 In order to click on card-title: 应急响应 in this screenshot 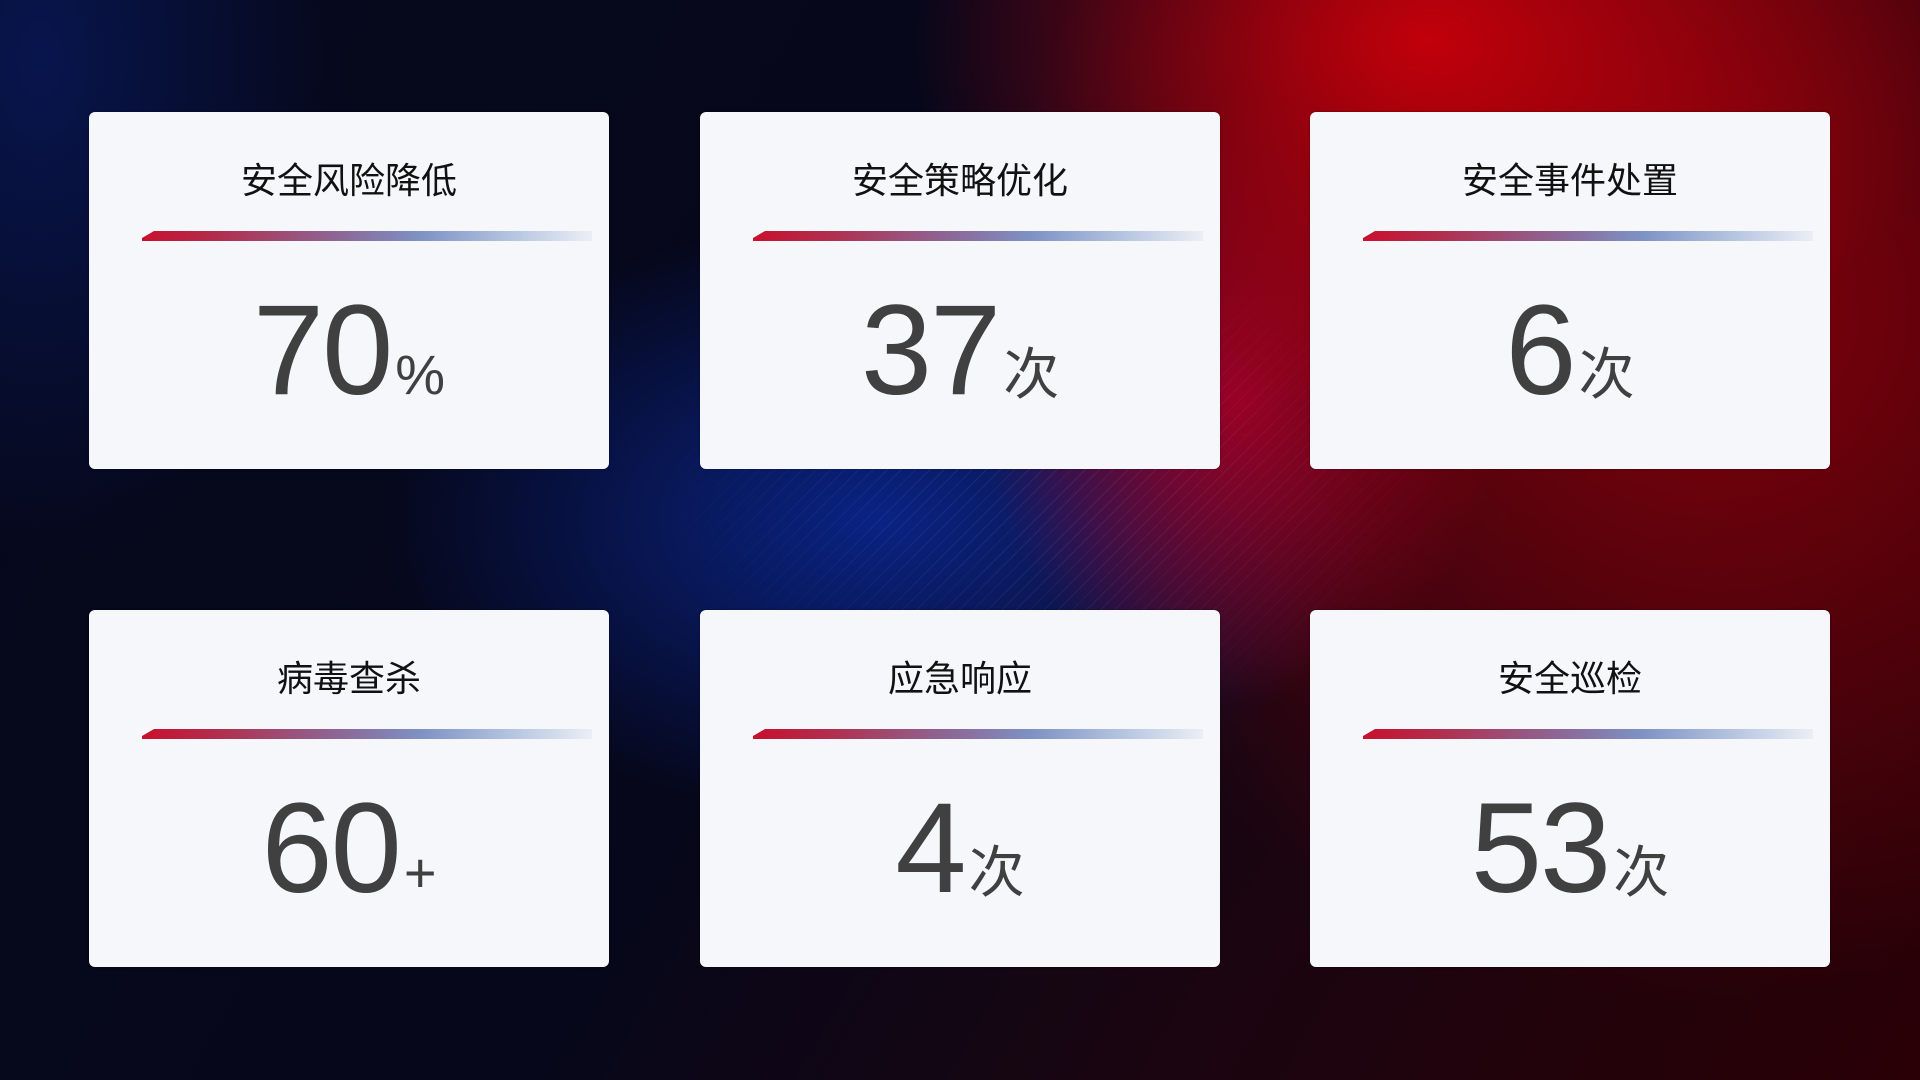, I will do `click(959, 679)`.